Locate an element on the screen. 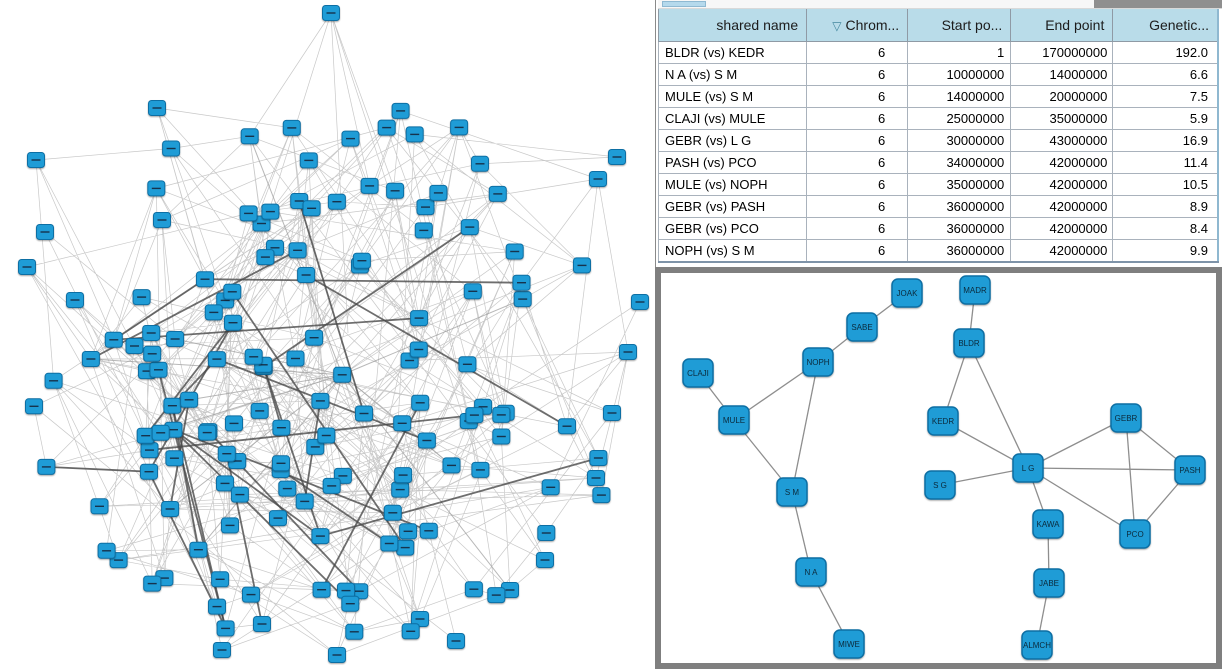 The width and height of the screenshot is (1222, 669). cell-start_point: 25000000 is located at coordinates (959, 118).